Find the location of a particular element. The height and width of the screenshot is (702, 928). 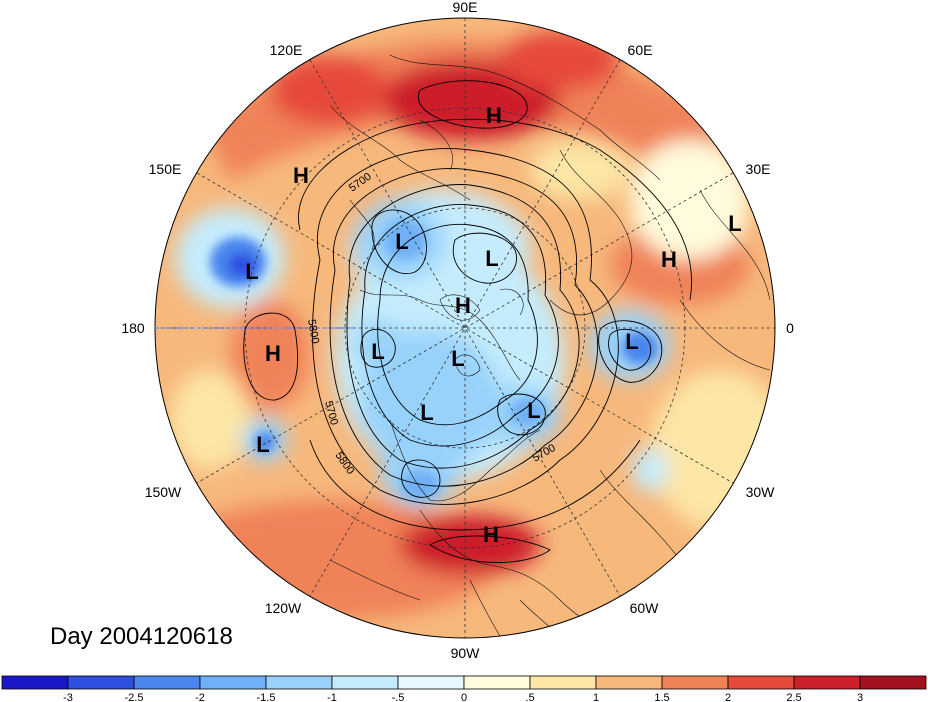

lon-label-120e: 120E is located at coordinates (286, 50).